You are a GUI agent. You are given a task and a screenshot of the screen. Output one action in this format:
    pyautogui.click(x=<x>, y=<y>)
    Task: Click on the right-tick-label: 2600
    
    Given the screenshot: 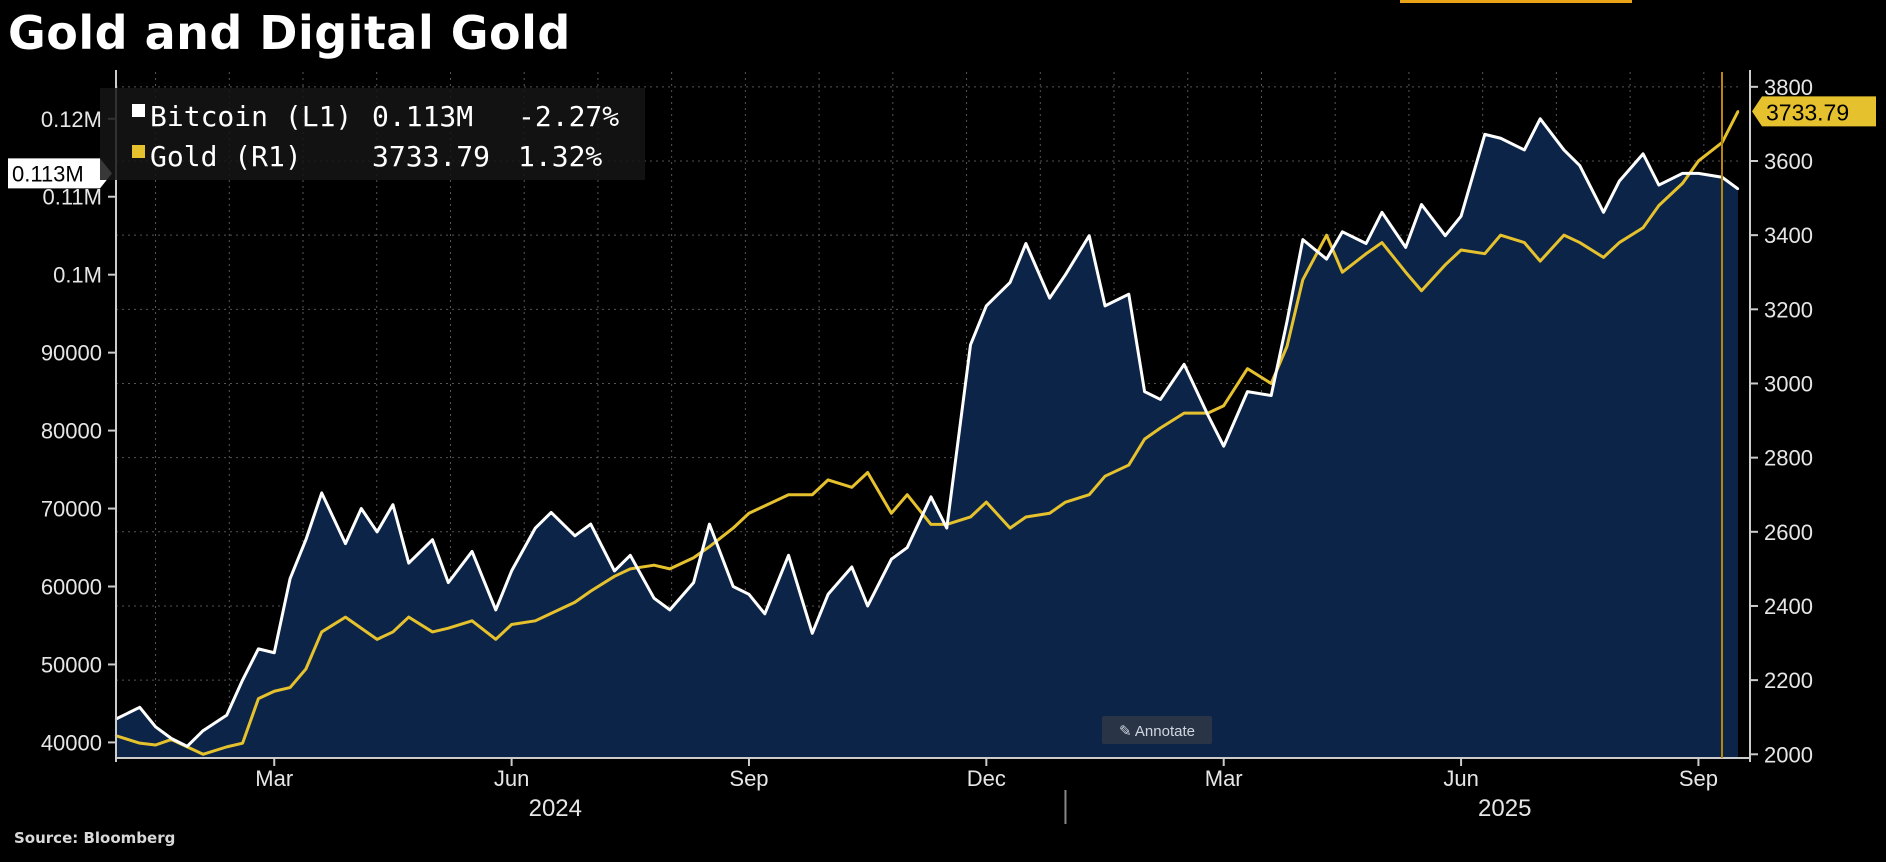 What is the action you would take?
    pyautogui.click(x=1788, y=532)
    